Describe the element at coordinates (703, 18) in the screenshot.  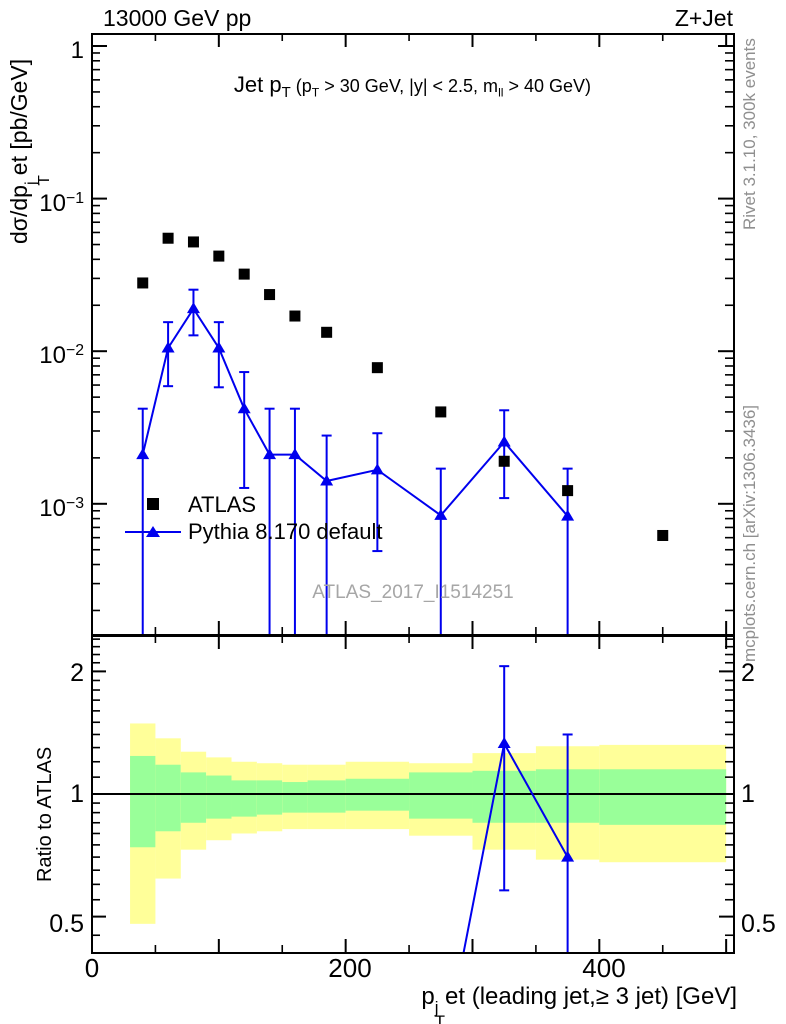
I see `process-label: Z+Jet` at that location.